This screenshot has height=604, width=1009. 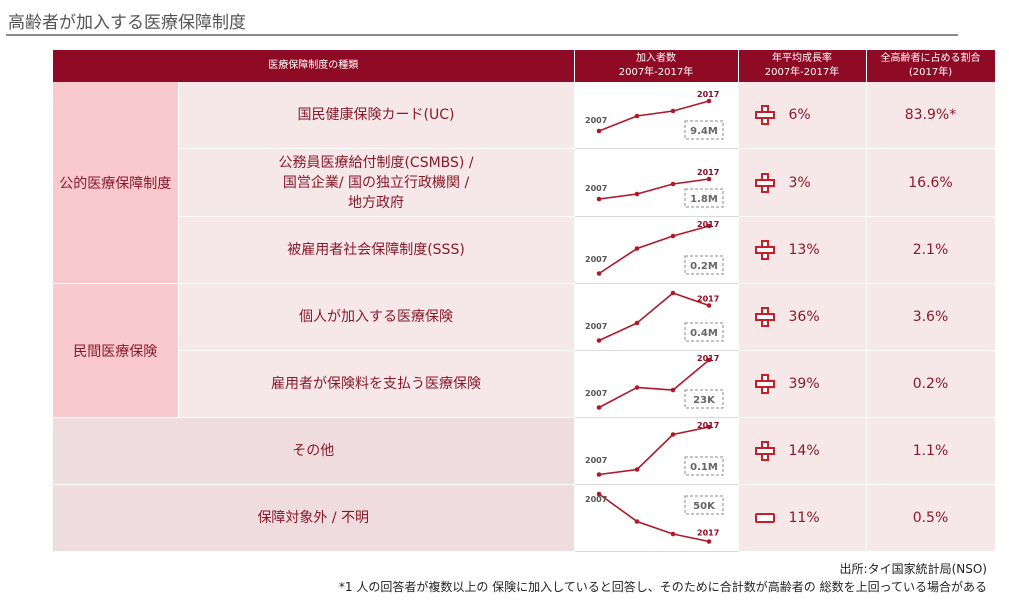 I want to click on table-row: その他 2007 2017 0.1M 14% 1.1%, so click(x=524, y=451).